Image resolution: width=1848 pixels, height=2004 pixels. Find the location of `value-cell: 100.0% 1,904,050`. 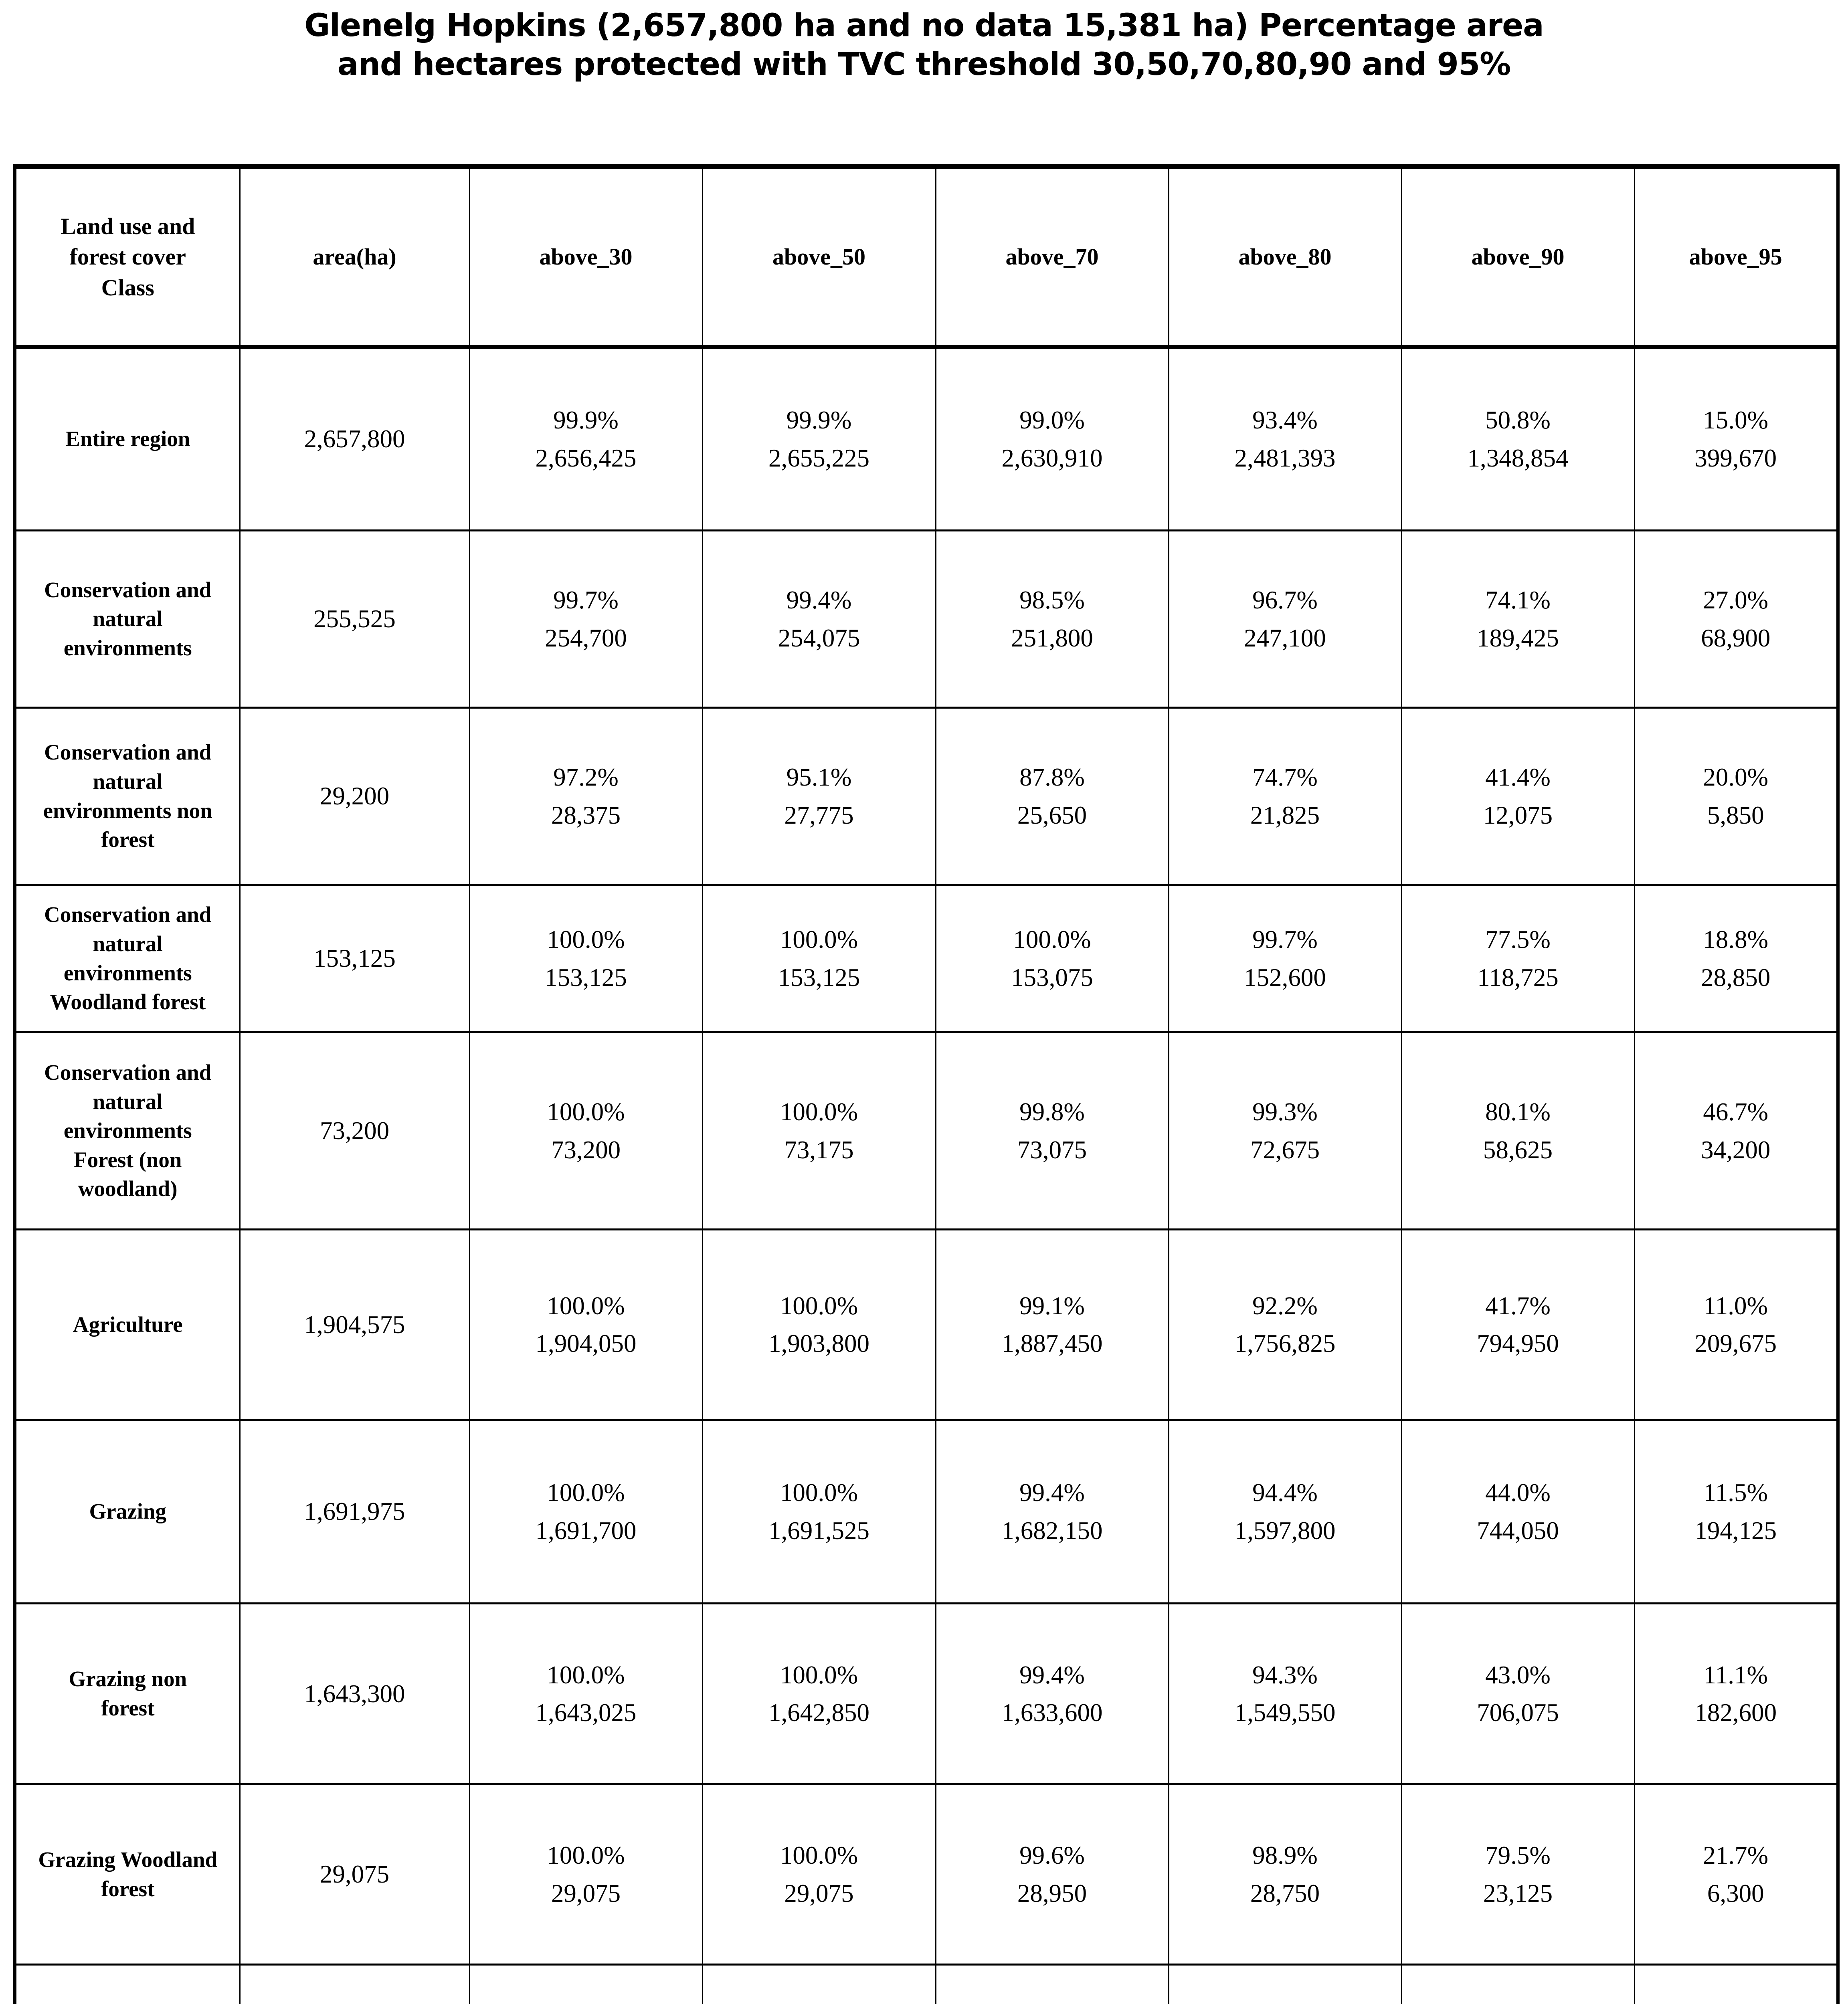

value-cell: 100.0% 1,904,050 is located at coordinates (586, 1324).